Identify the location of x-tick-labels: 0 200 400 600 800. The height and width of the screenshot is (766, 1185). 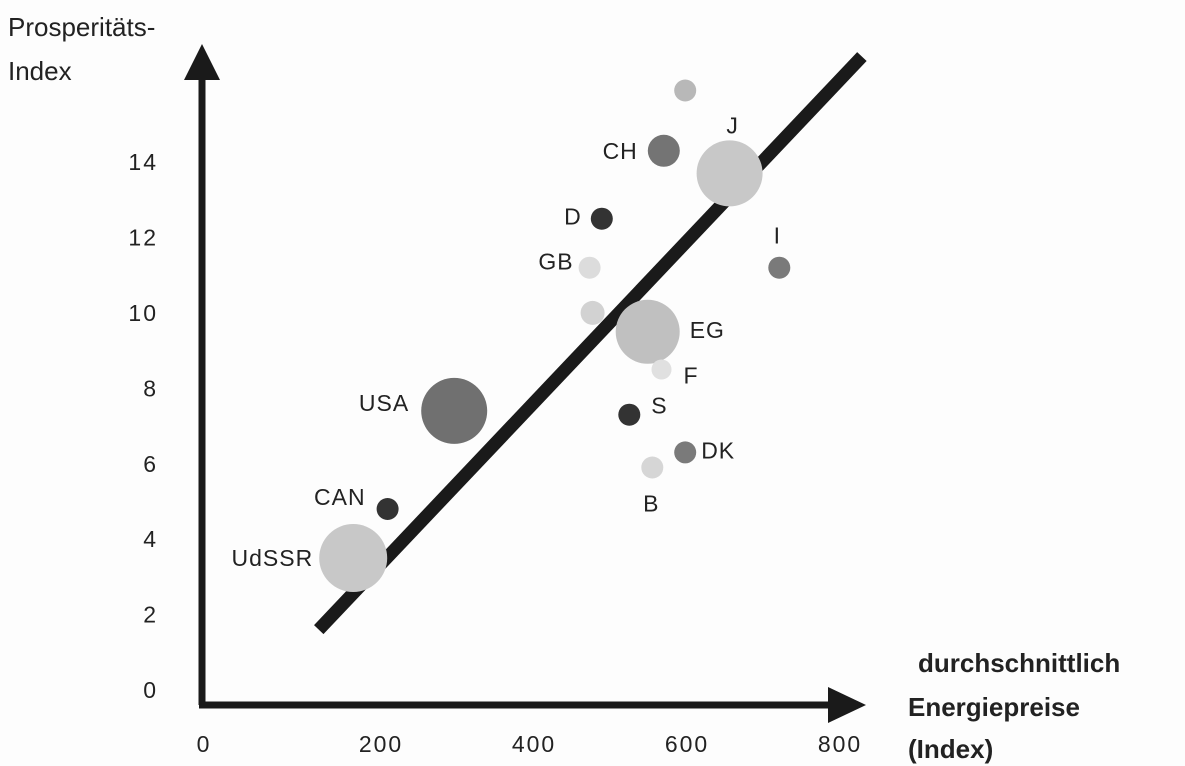
(529, 744).